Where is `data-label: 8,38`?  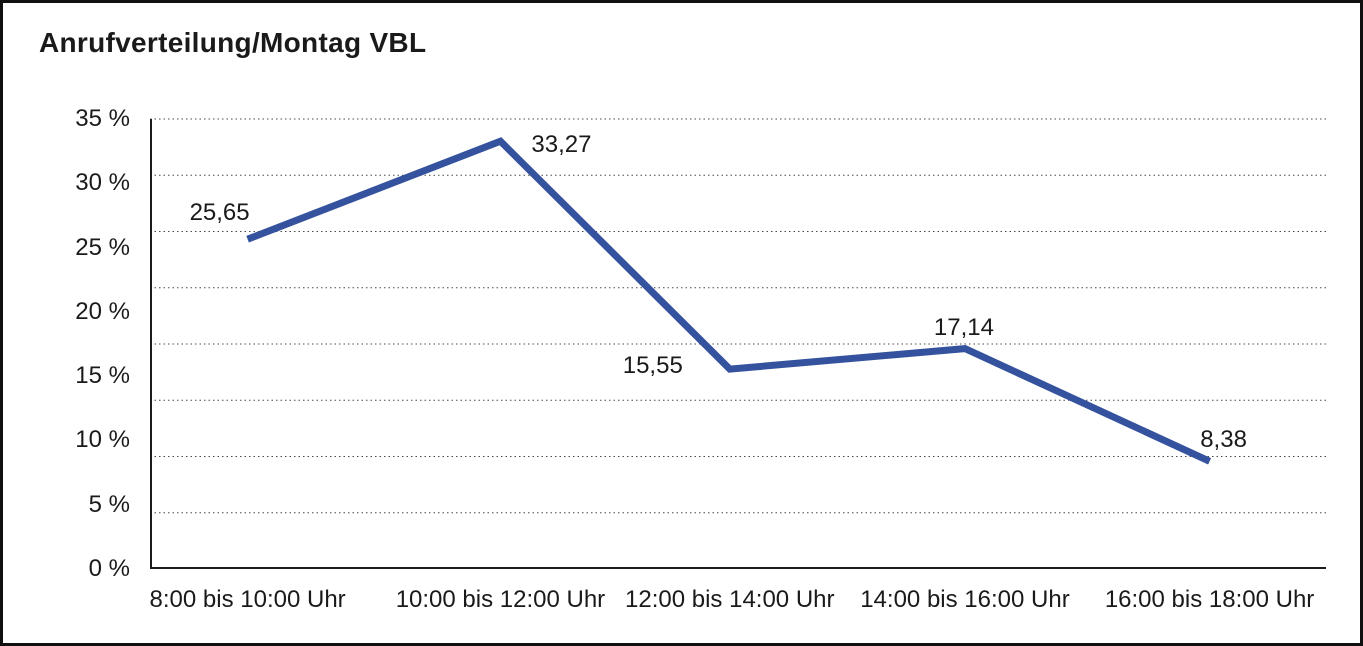
data-label: 8,38 is located at coordinates (1223, 440).